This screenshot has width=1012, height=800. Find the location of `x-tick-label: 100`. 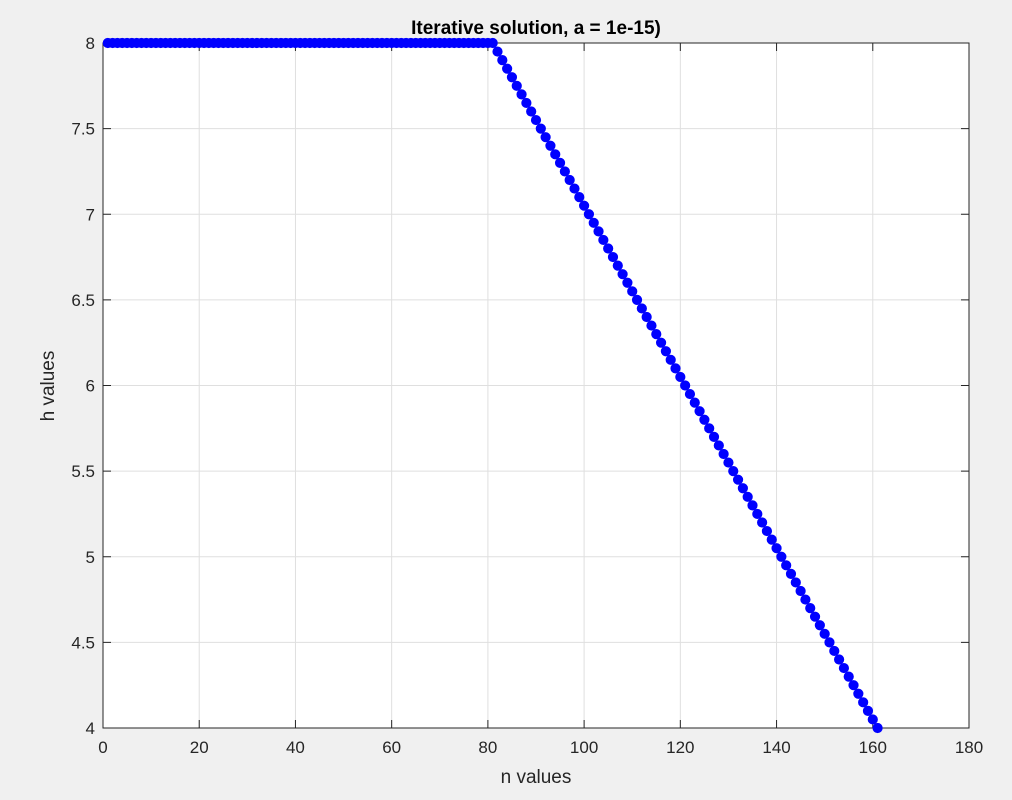

x-tick-label: 100 is located at coordinates (584, 747).